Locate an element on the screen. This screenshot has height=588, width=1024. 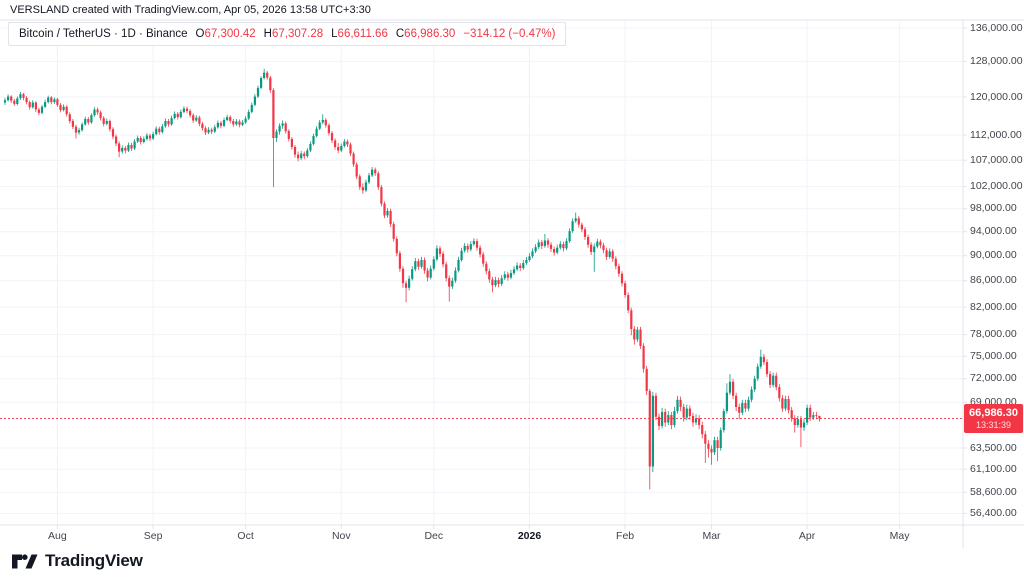
legend-high: H67,307.28 is located at coordinates (293, 34).